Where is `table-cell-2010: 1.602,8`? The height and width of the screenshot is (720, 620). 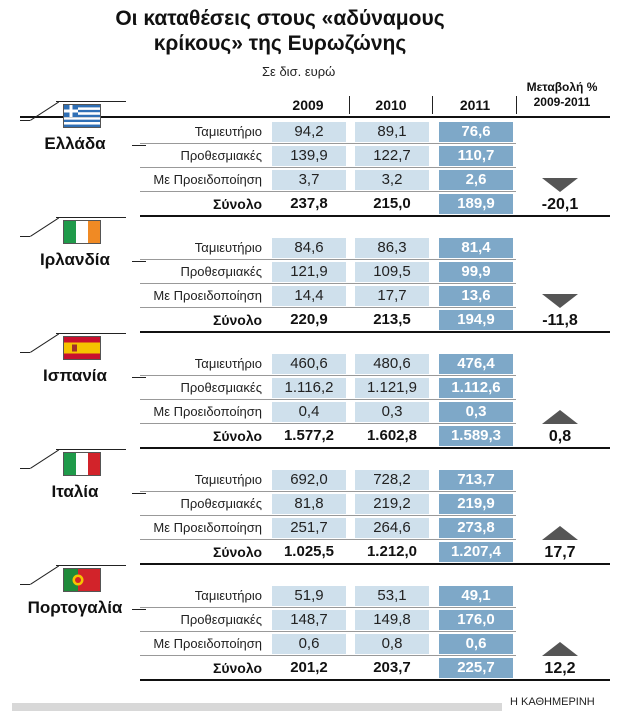 table-cell-2010: 1.602,8 is located at coordinates (392, 435).